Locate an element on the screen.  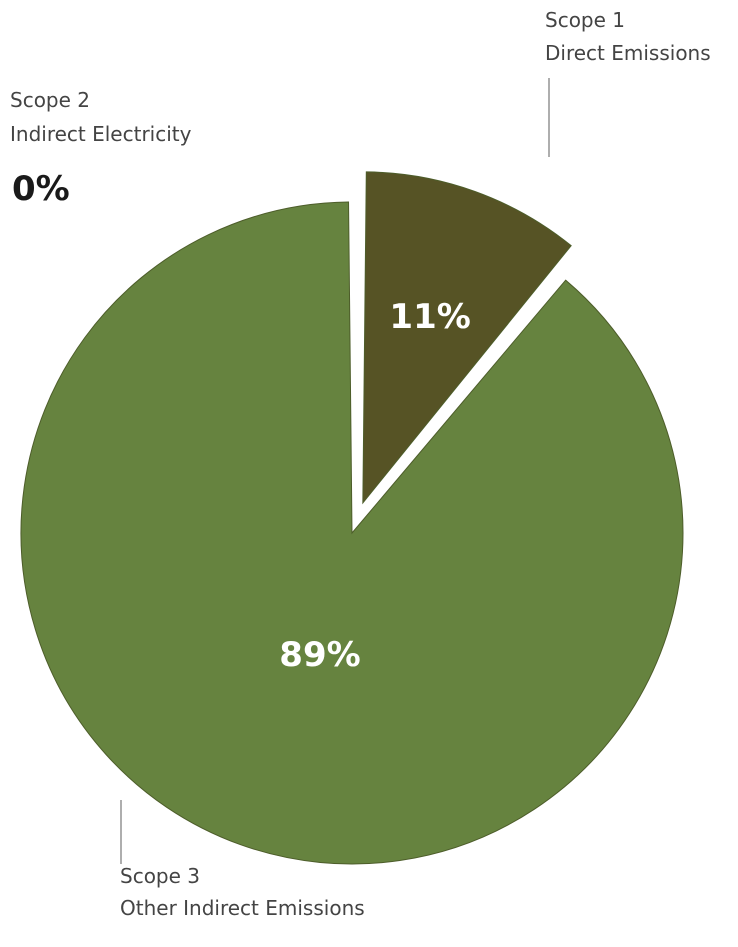
slice-category-label-scope-3: Scope 3 is located at coordinates (160, 876).